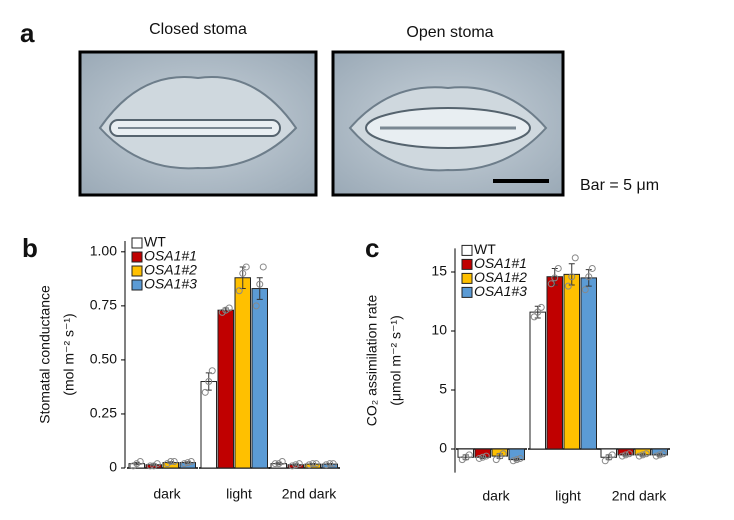  Describe the element at coordinates (443, 389) in the screenshot. I see `y-tick-label: 5` at that location.